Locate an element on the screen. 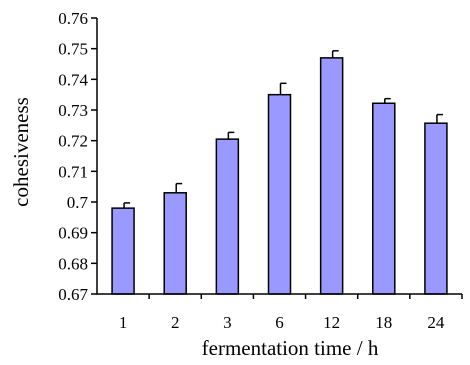 The height and width of the screenshot is (365, 470). y-tick-label: 0.76 is located at coordinates (73, 18).